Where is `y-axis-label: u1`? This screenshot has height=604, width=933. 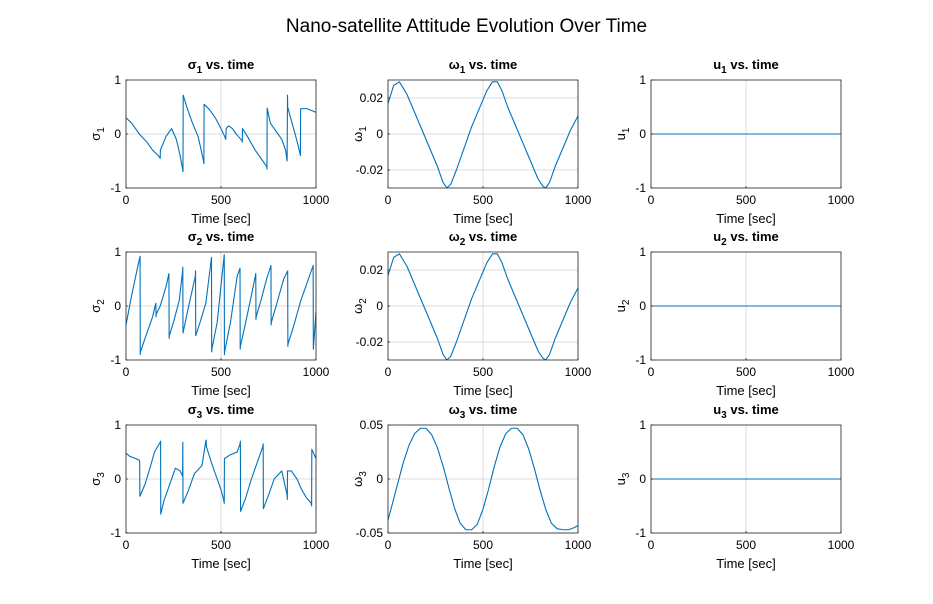
y-axis-label: u1 is located at coordinates (622, 133).